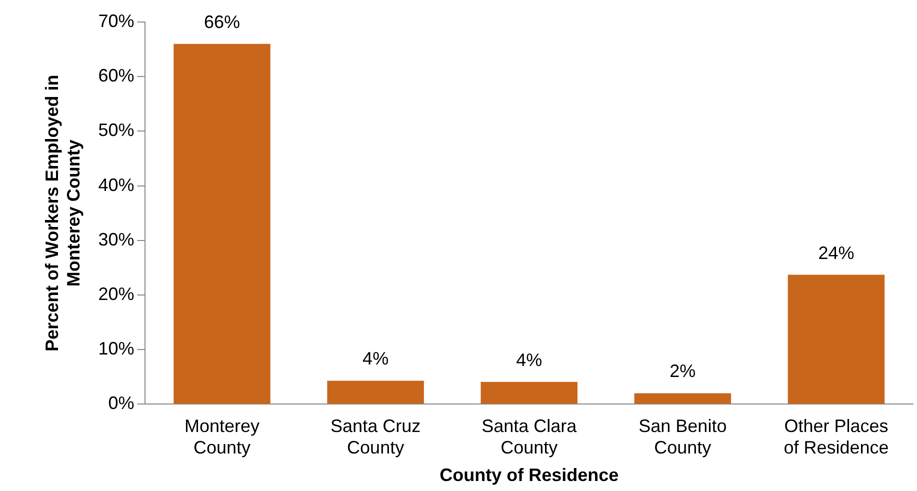  Describe the element at coordinates (116, 20) in the screenshot. I see `y-tick-label: 70%` at that location.